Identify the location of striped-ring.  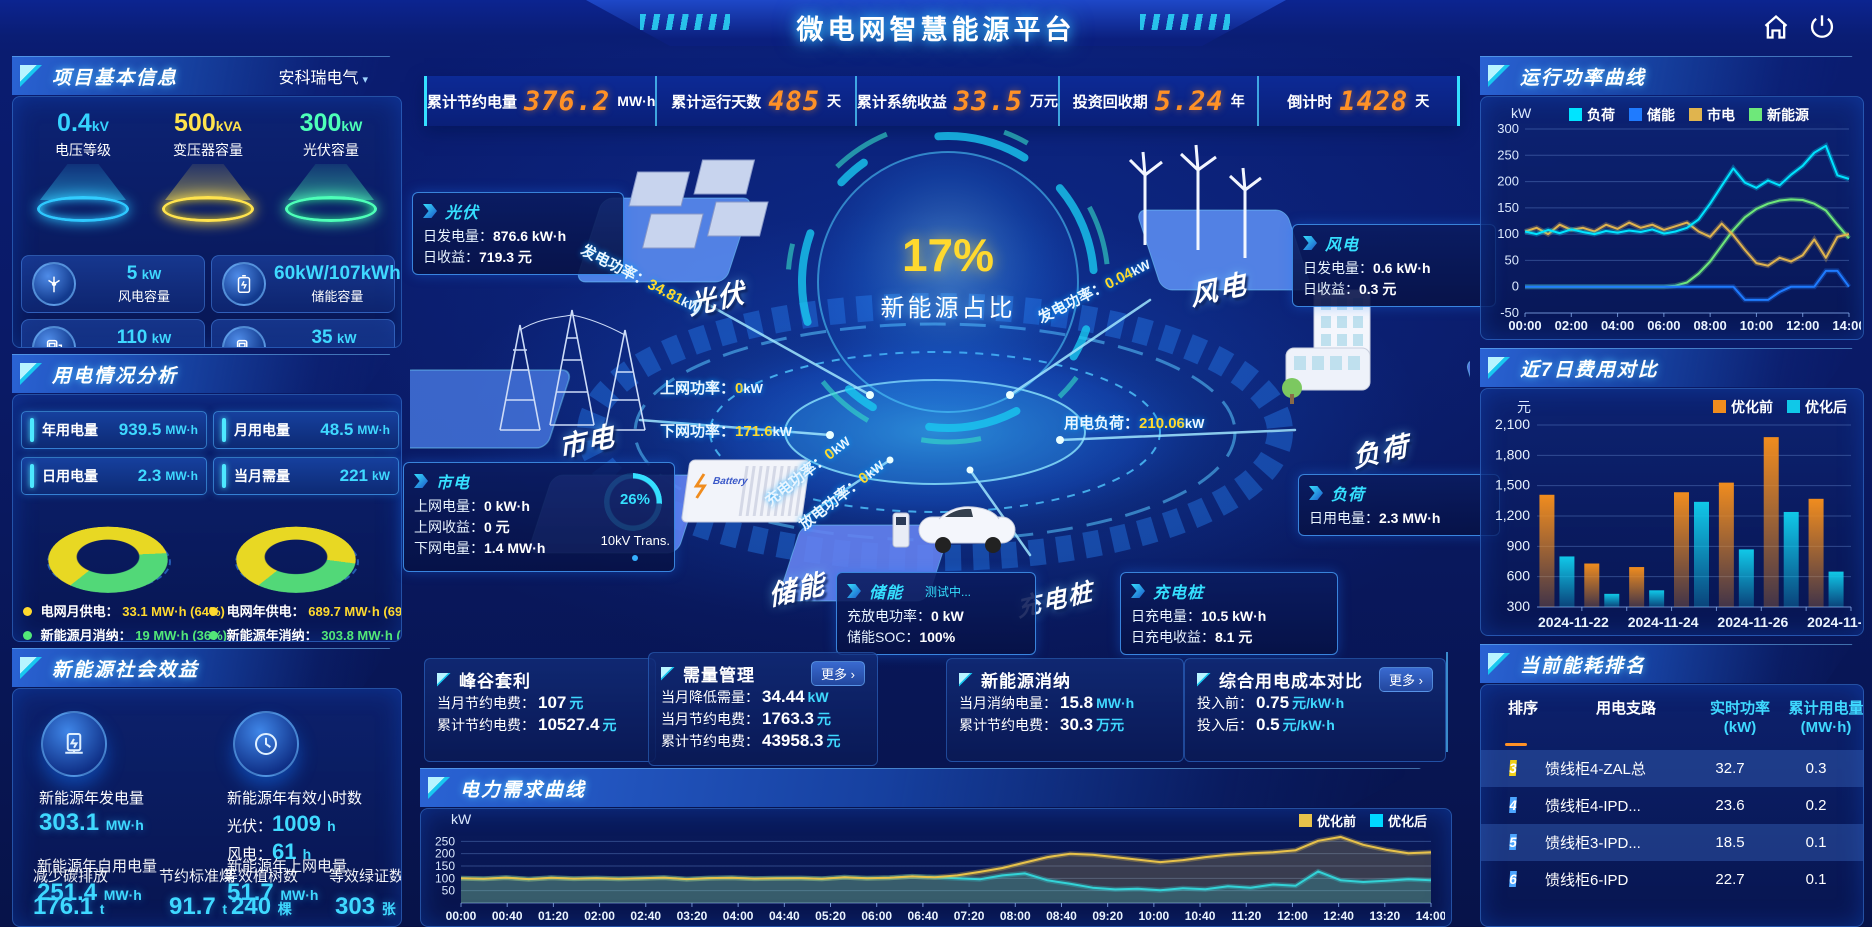
(935, 432).